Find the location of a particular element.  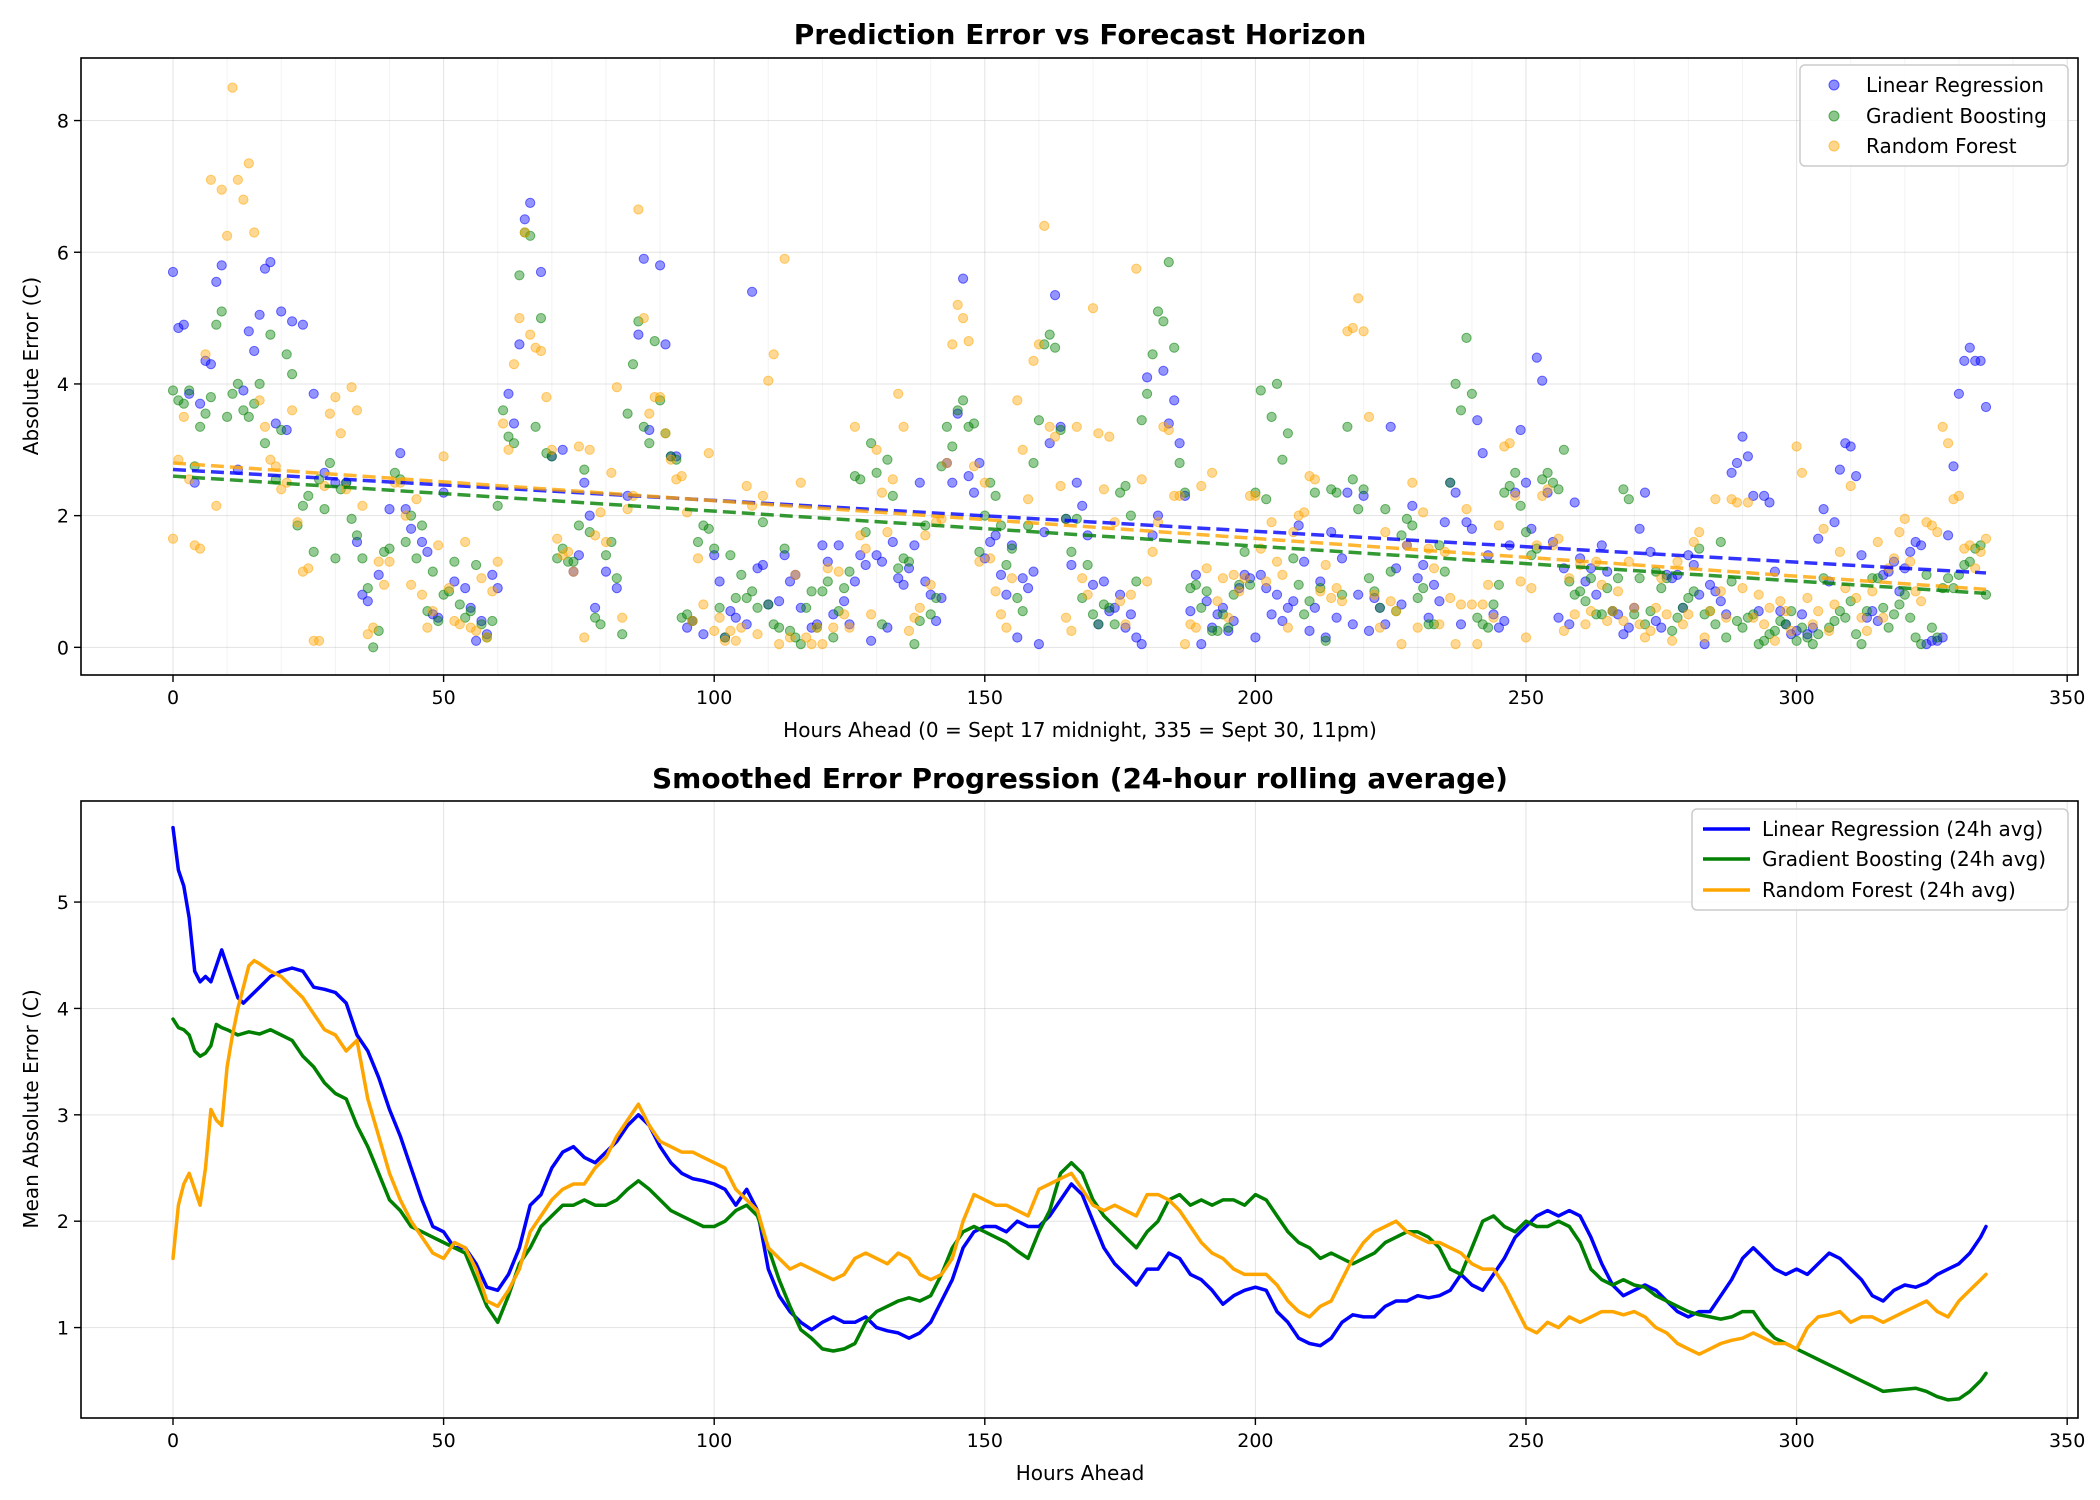

y-tick-label: 1 is located at coordinates (63, 1329).